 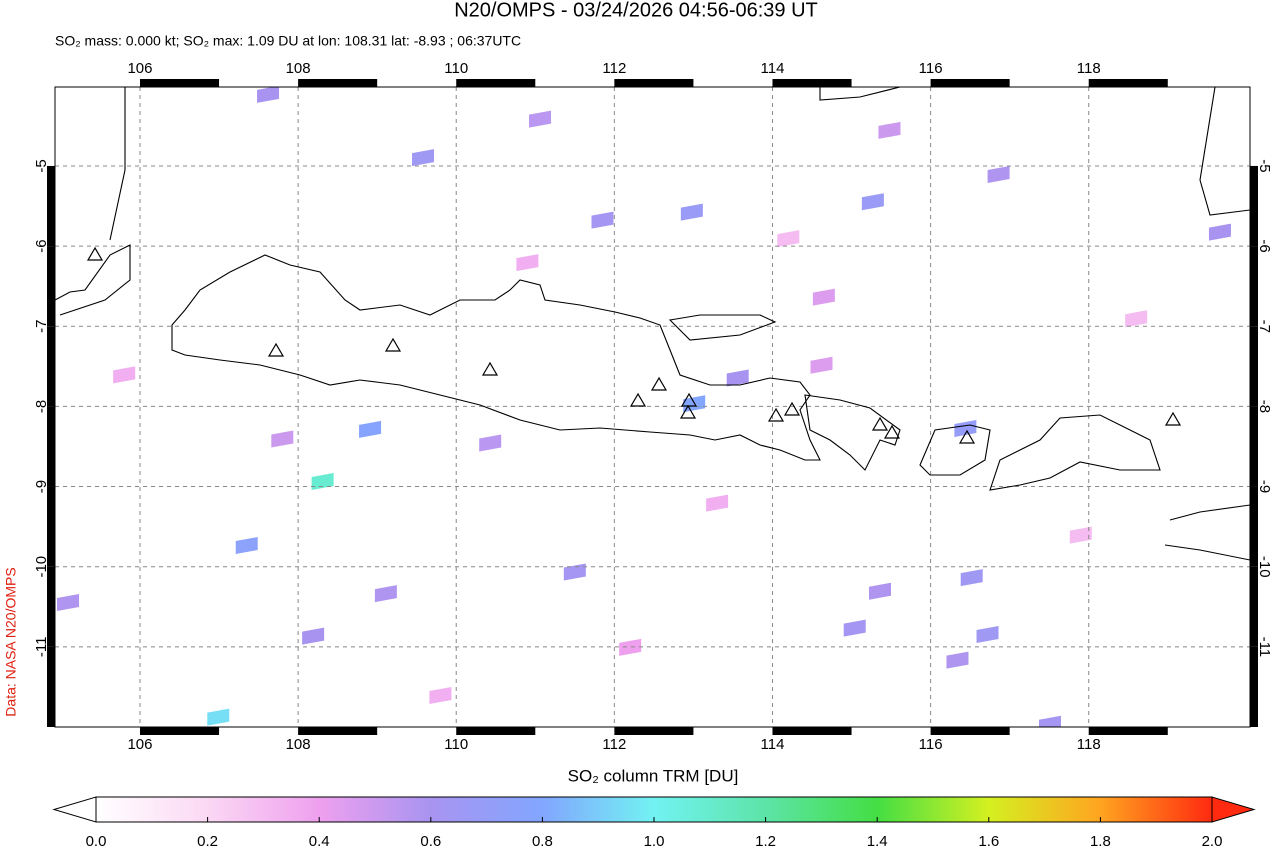 What do you see at coordinates (11, 641) in the screenshot?
I see `credit: Data: NASA N20/OMPS` at bounding box center [11, 641].